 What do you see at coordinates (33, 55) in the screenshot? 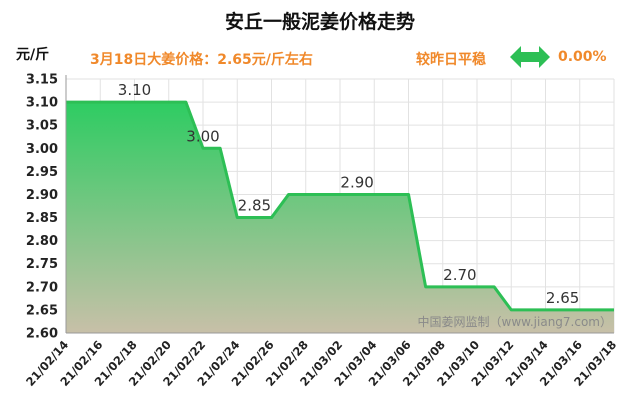
I see `y-axis-unit: 元/斤` at bounding box center [33, 55].